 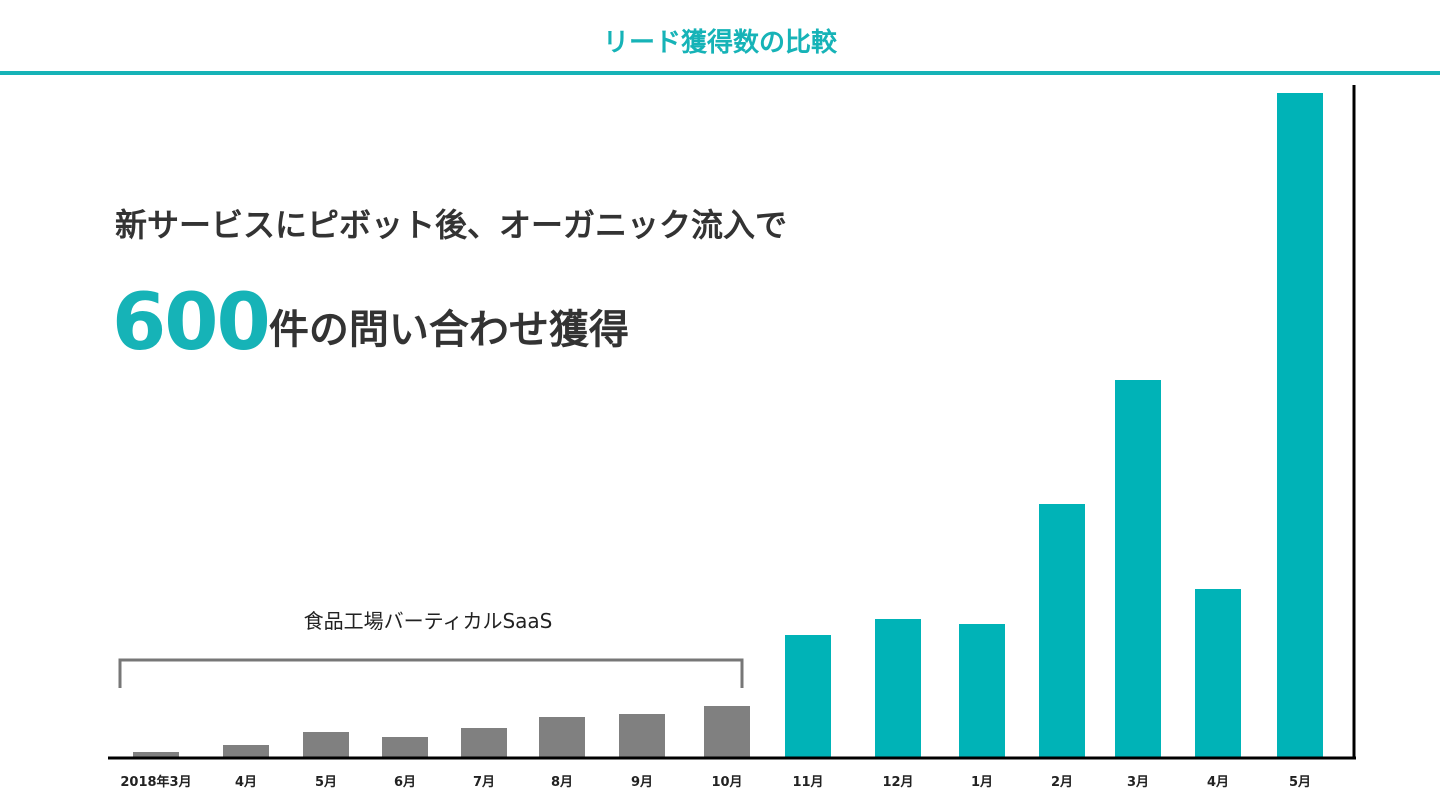 What do you see at coordinates (562, 782) in the screenshot?
I see `x-tick-label: 8月` at bounding box center [562, 782].